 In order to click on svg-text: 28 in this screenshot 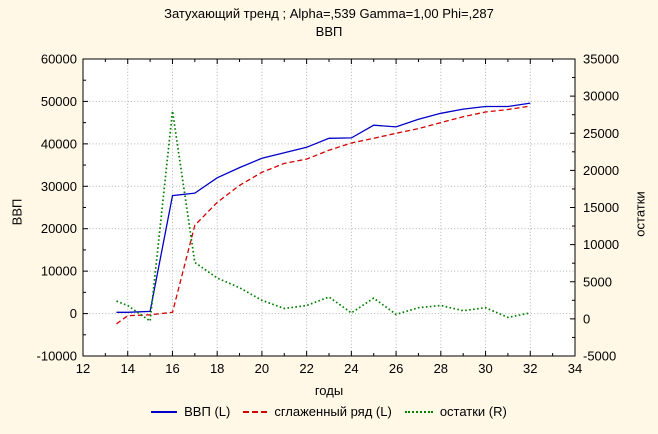, I will do `click(441, 368)`.